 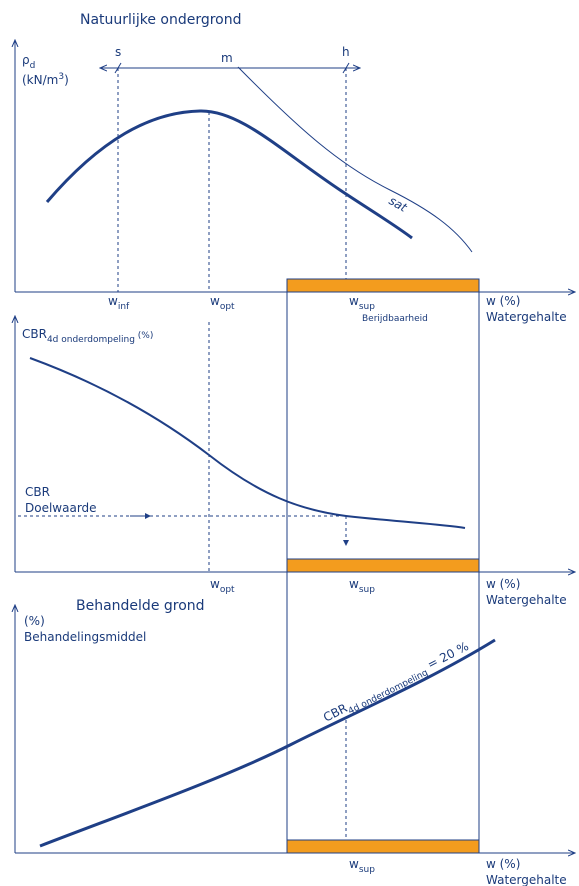 What do you see at coordinates (37, 492) in the screenshot?
I see `label-cbr: CBR` at bounding box center [37, 492].